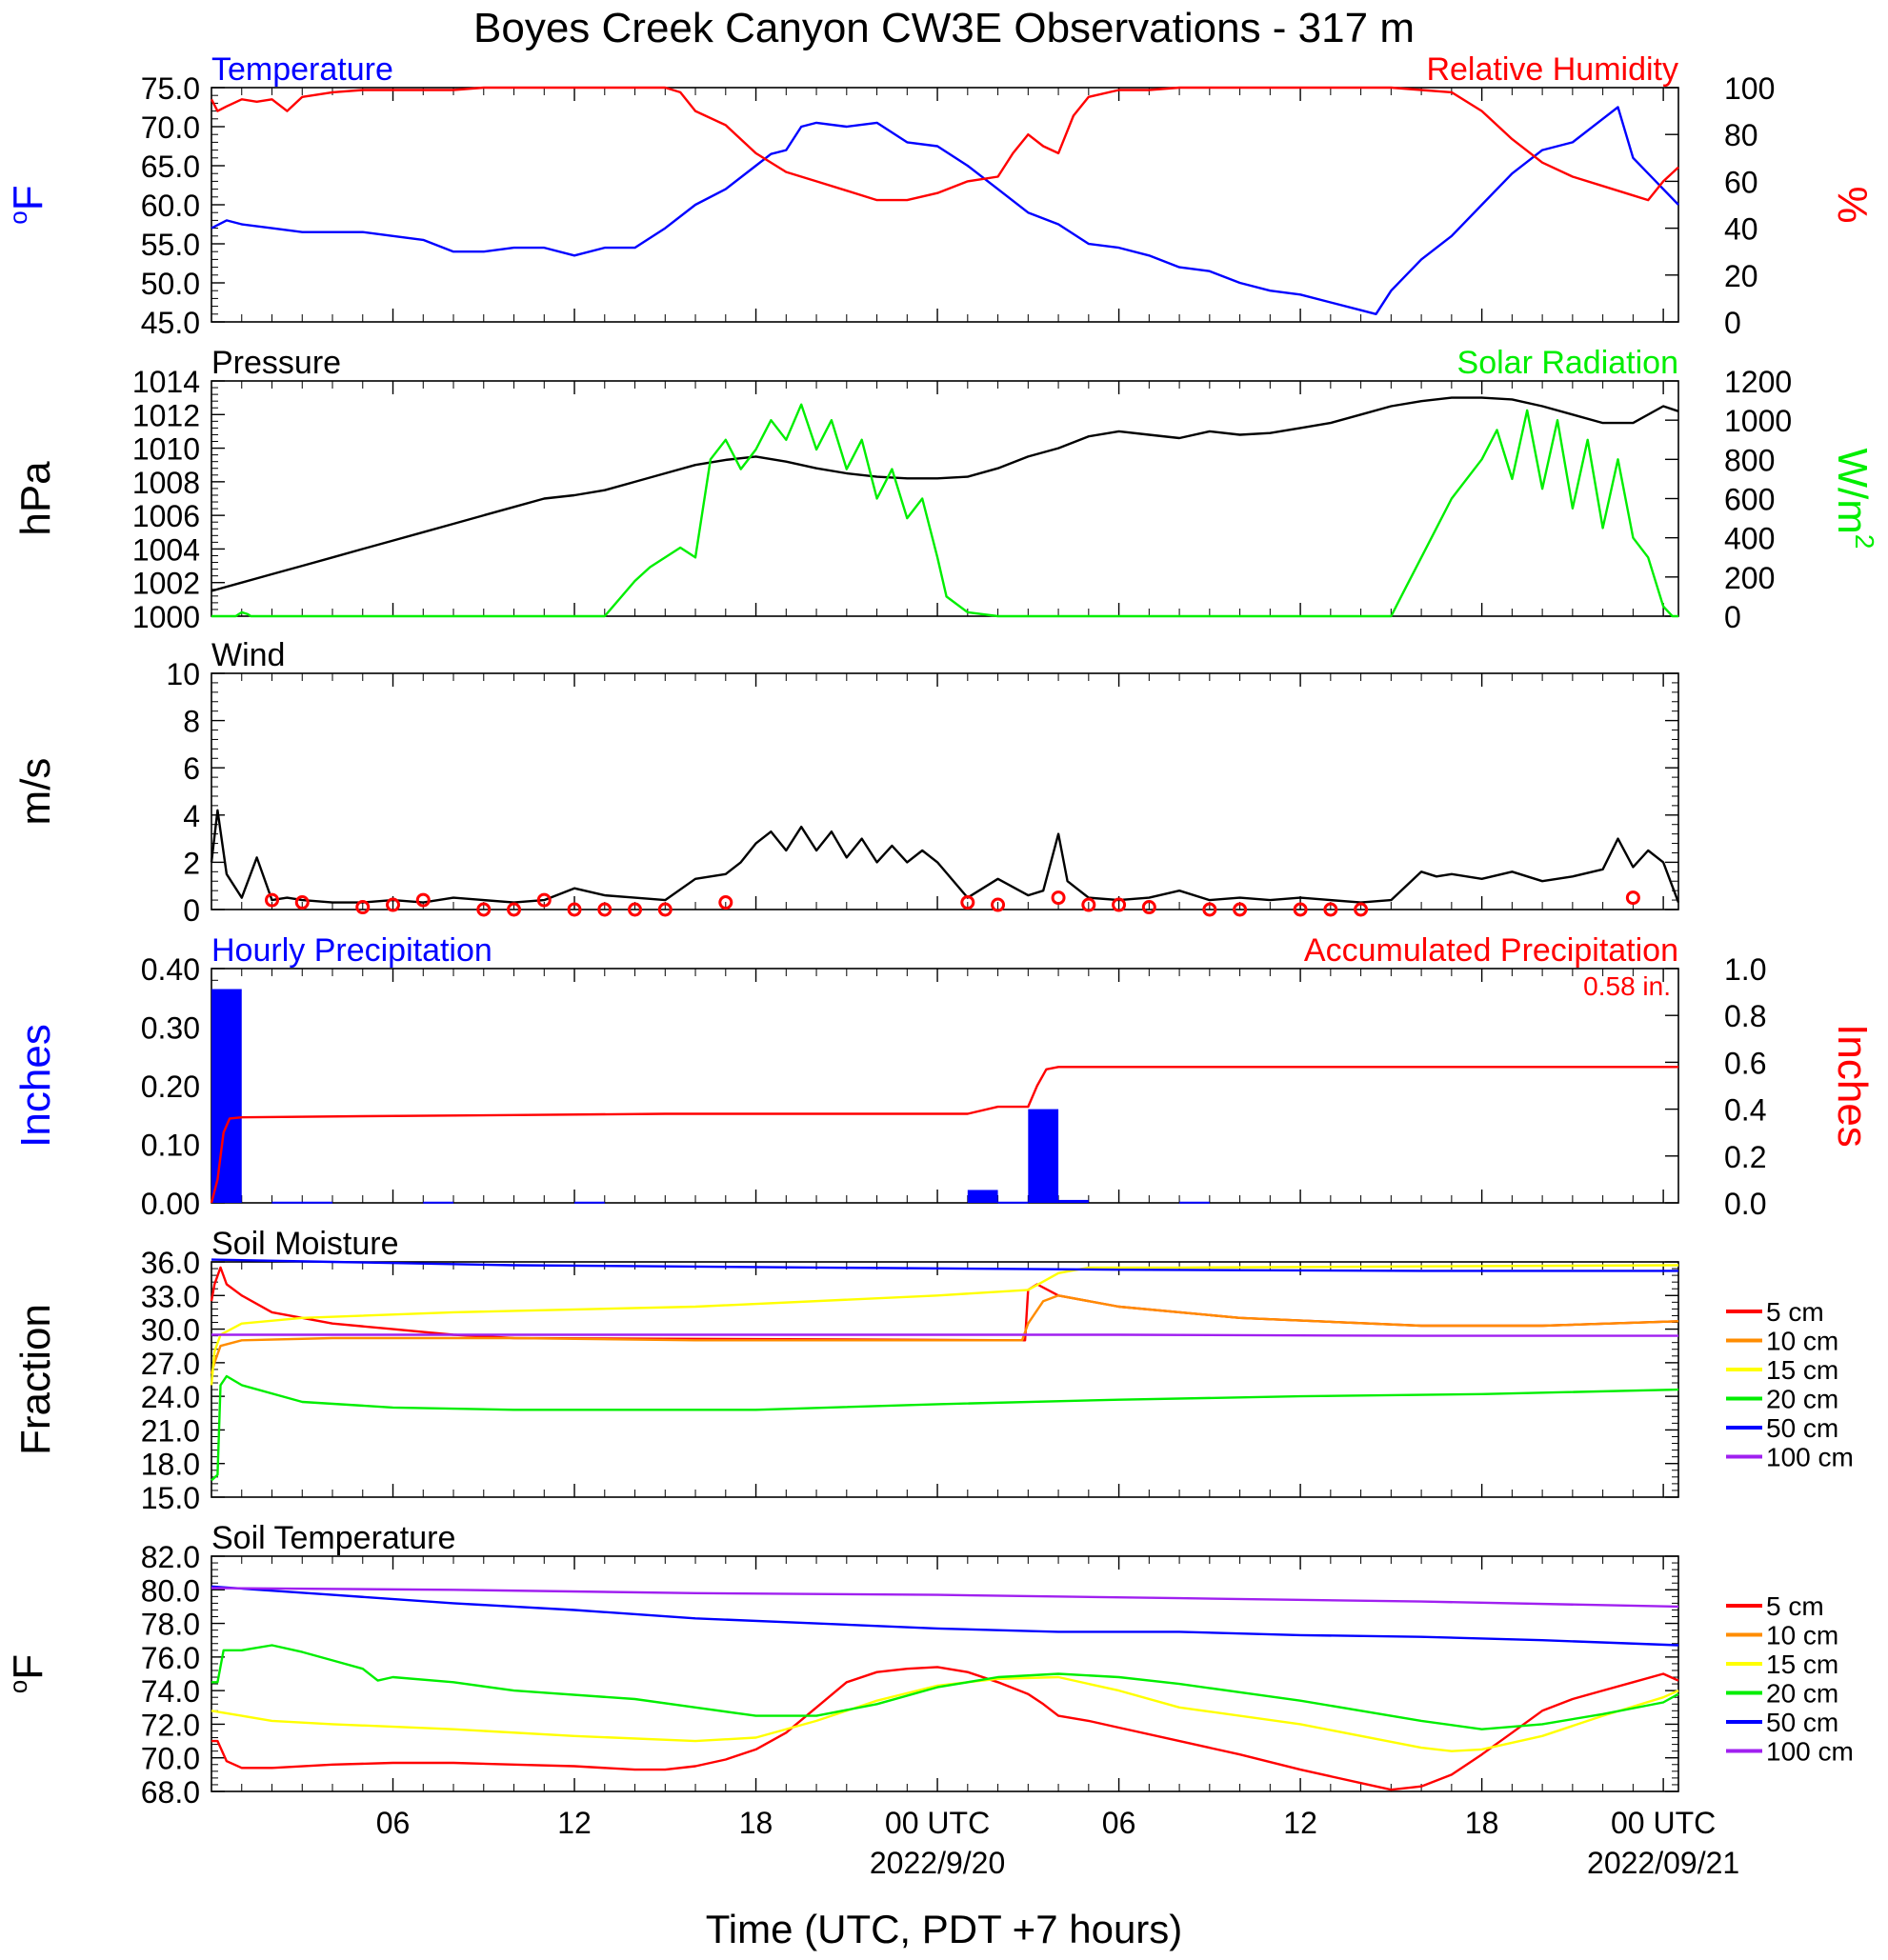 The image size is (1888, 1960). I want to click on y-tick-label-right: 0, so click(1732, 617).